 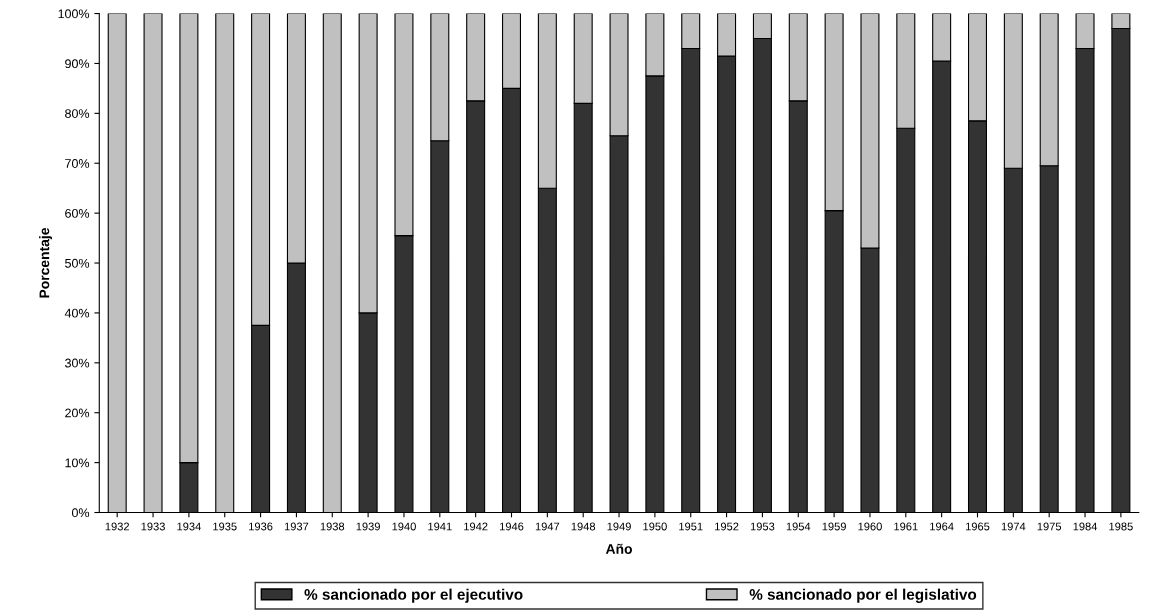 What do you see at coordinates (798, 526) in the screenshot?
I see `x-tick-label: 1954` at bounding box center [798, 526].